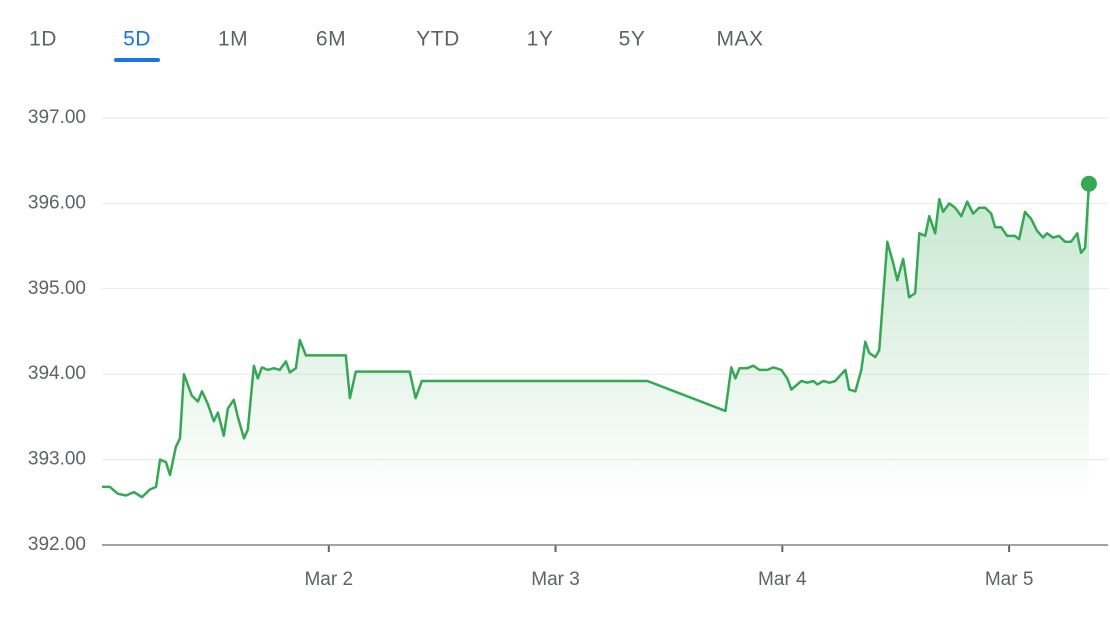 The width and height of the screenshot is (1110, 624). I want to click on time-range-tab: 5D, so click(137, 39).